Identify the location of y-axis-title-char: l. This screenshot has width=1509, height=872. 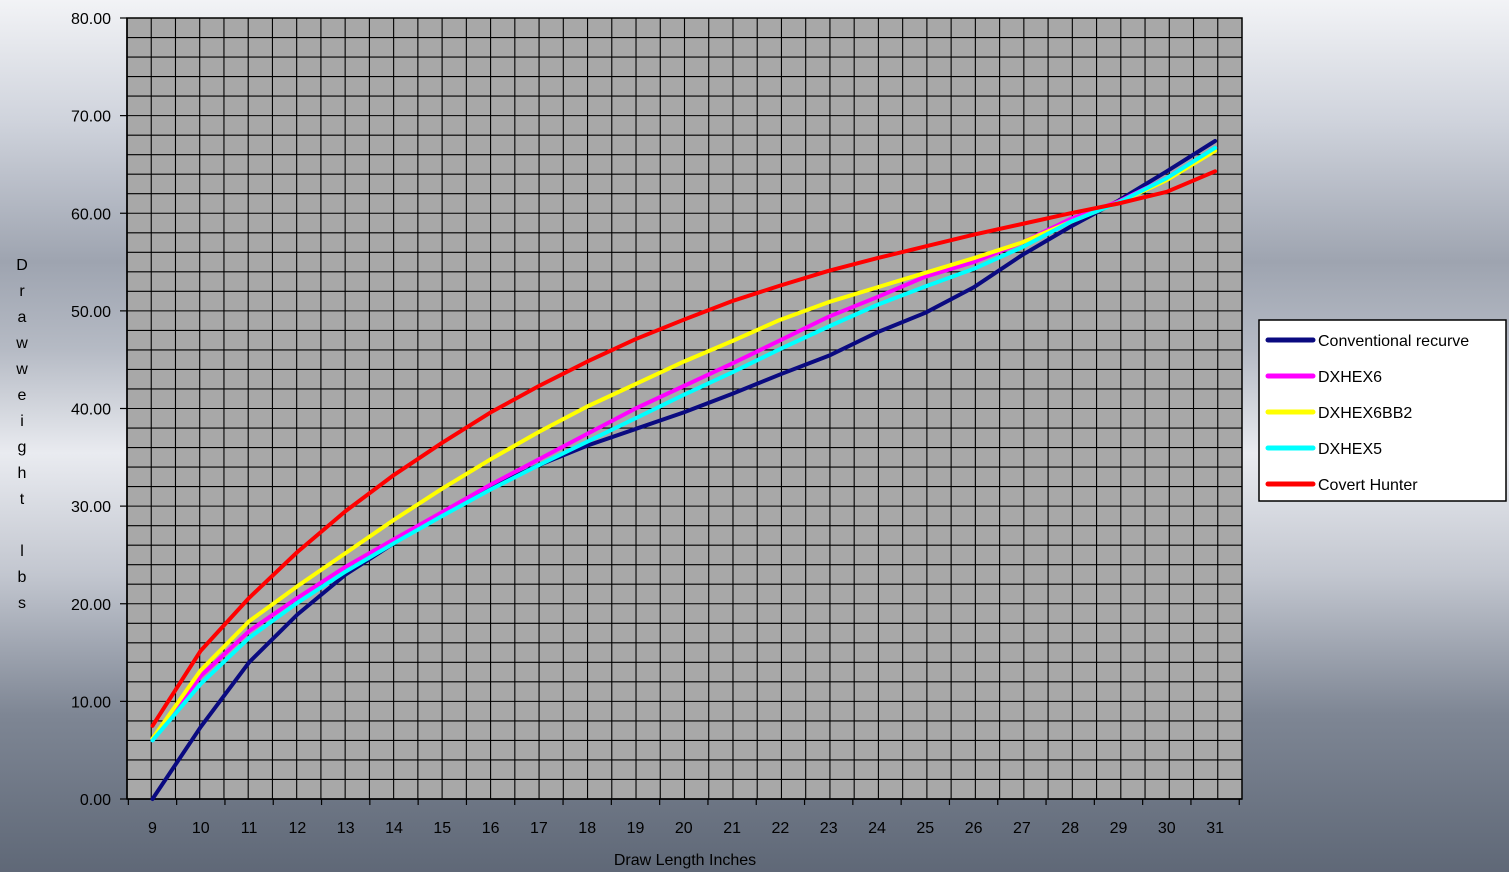
(22, 551).